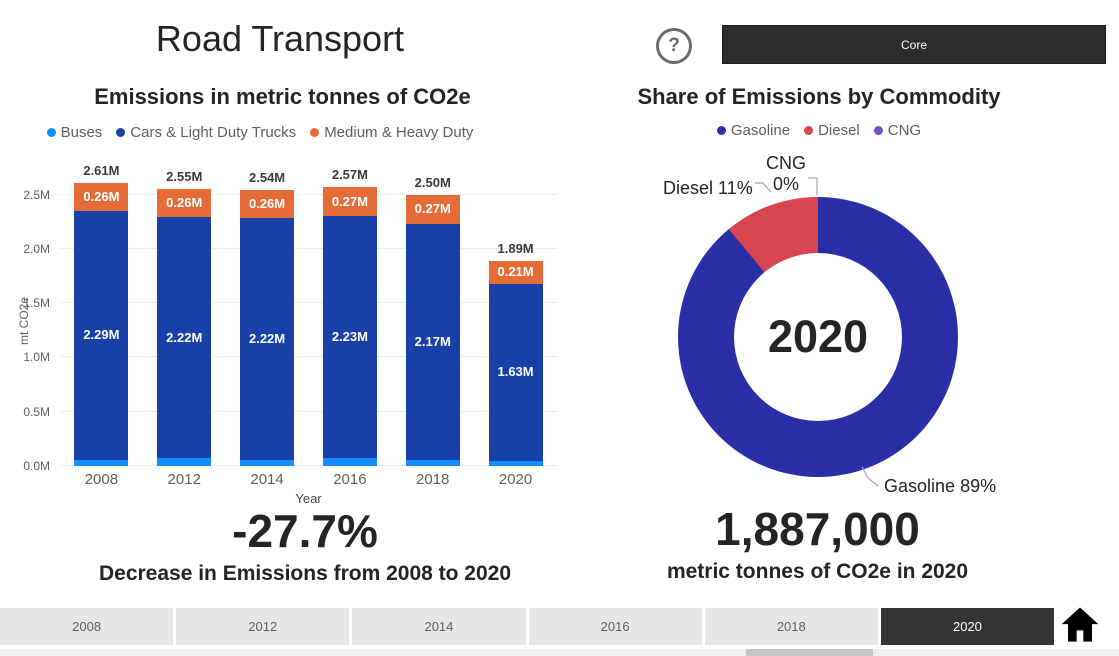 This screenshot has height=656, width=1119. What do you see at coordinates (967, 626) in the screenshot?
I see `year-button-2020: 2020` at bounding box center [967, 626].